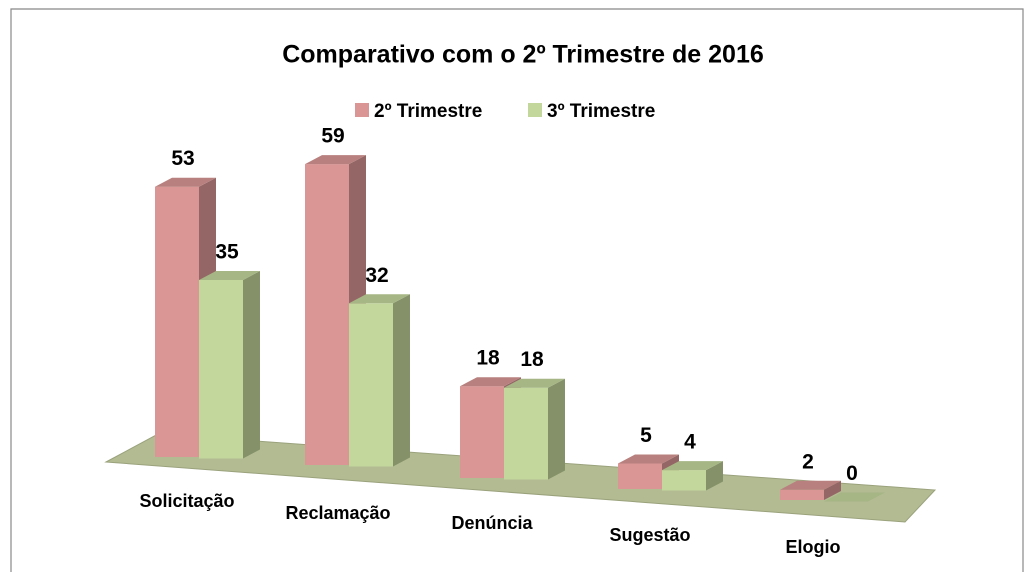 The height and width of the screenshot is (572, 1035). Describe the element at coordinates (428, 111) in the screenshot. I see `legend-label: 2º Trimestre` at that location.